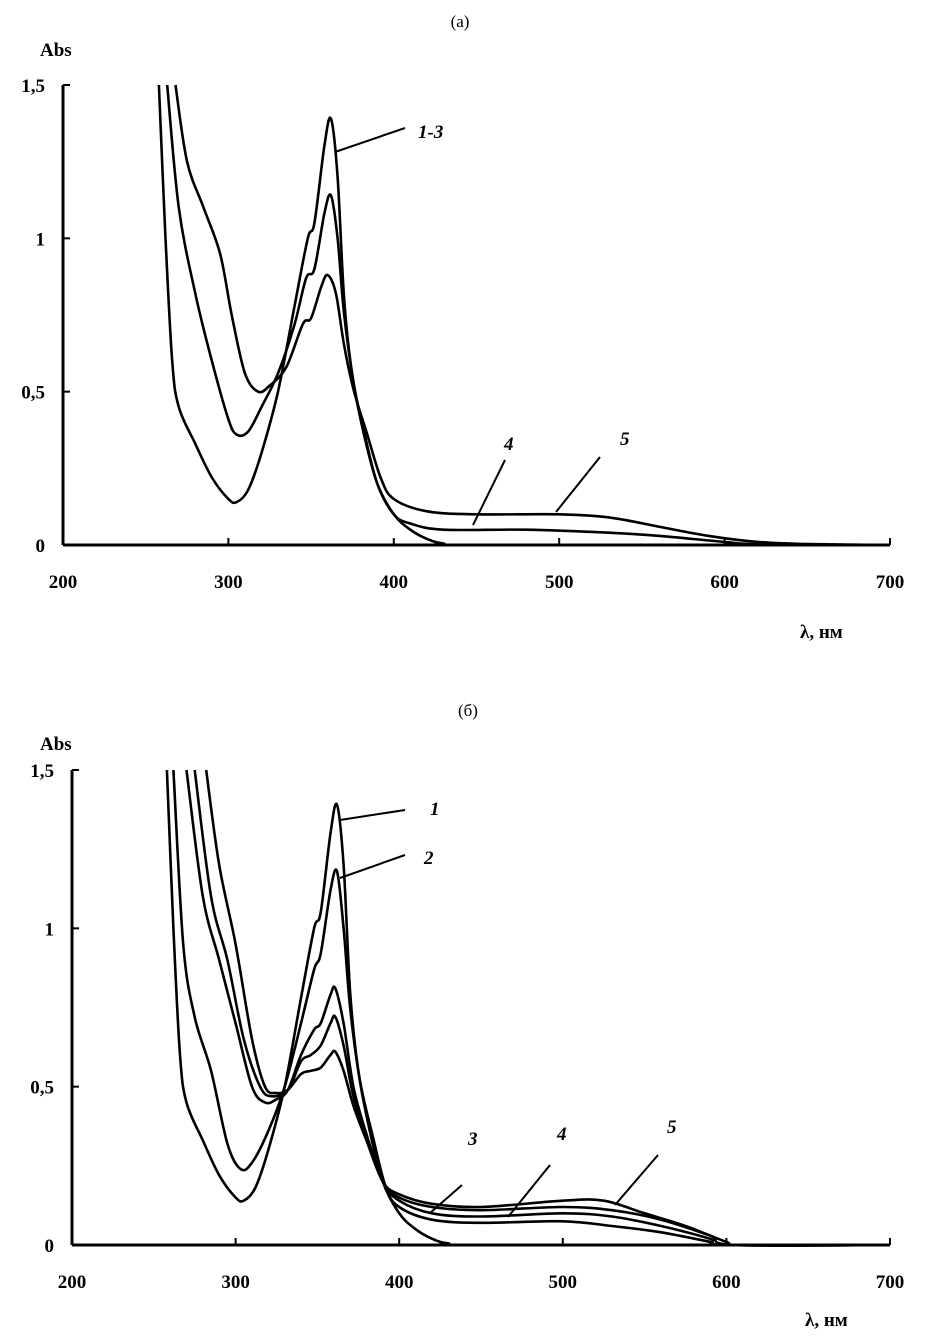  Describe the element at coordinates (430, 132) in the screenshot. I see `series-label: 1-3` at that location.